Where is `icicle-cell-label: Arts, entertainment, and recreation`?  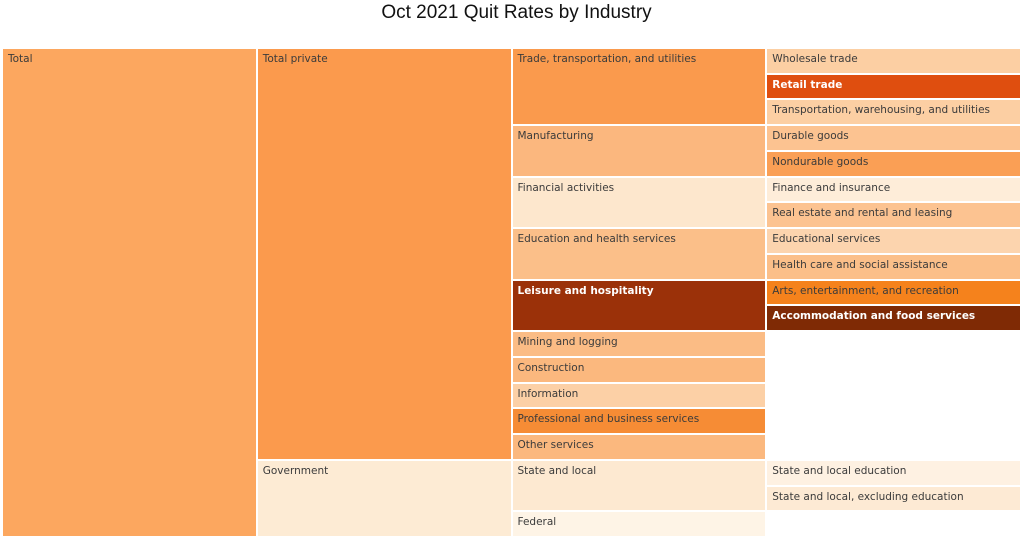 icicle-cell-label: Arts, entertainment, and recreation is located at coordinates (865, 290).